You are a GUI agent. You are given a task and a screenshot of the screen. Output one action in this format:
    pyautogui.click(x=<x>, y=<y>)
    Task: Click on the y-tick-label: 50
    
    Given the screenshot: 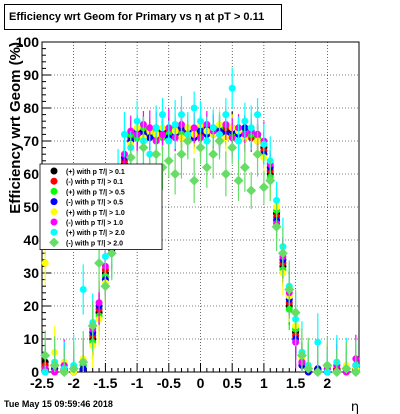 What is the action you would take?
    pyautogui.click(x=31, y=207)
    